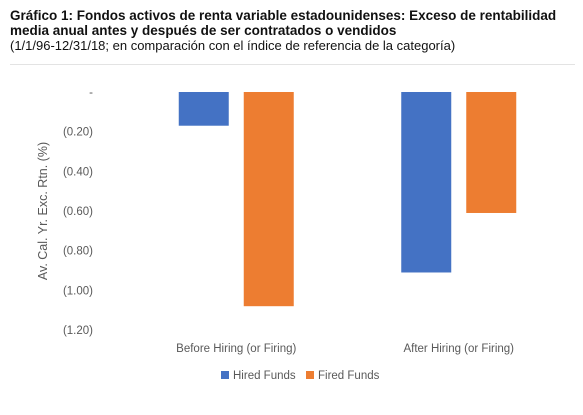 This screenshot has height=415, width=583. What do you see at coordinates (78, 331) in the screenshot?
I see `y-tick-label: (1.20)` at bounding box center [78, 331].